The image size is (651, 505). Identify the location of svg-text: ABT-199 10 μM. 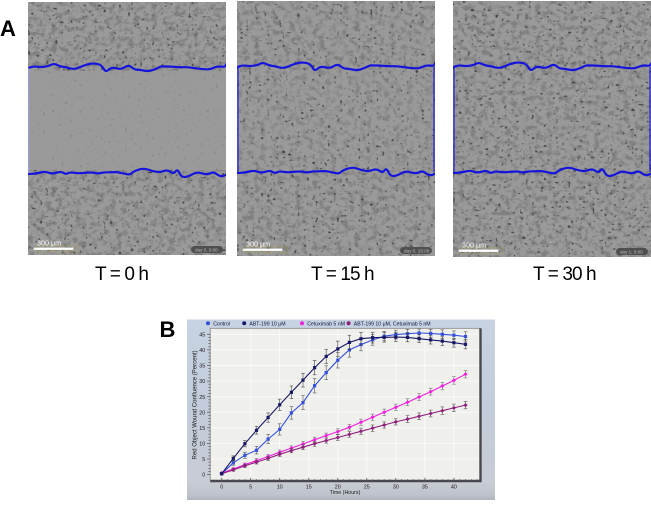
(267, 325).